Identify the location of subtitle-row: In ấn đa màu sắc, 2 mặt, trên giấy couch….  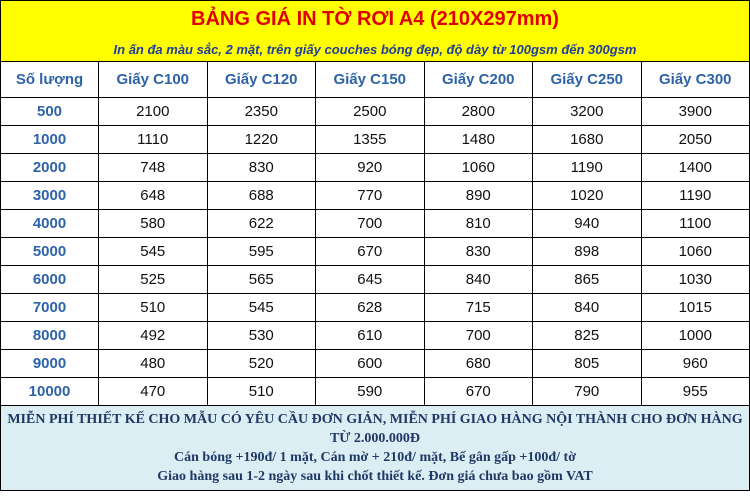
(375, 49).